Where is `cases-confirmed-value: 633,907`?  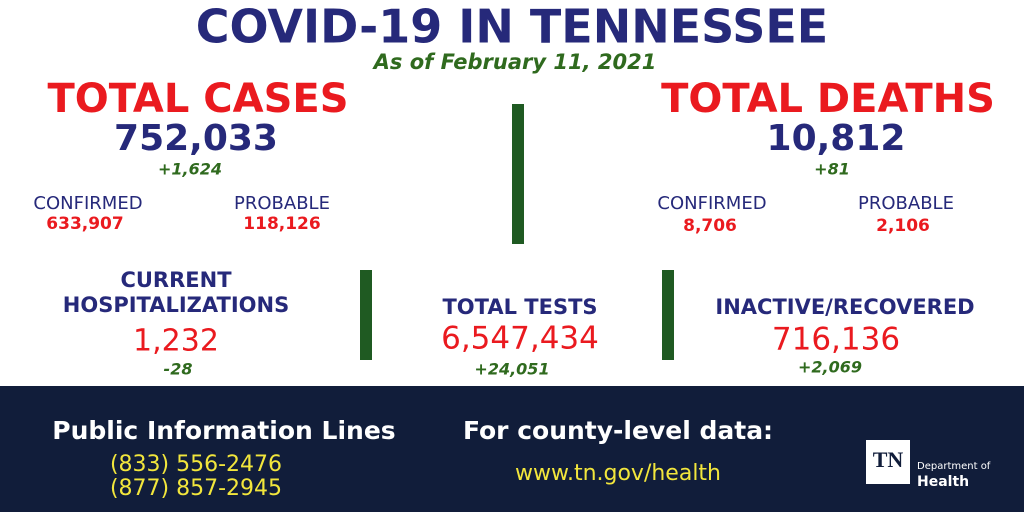 cases-confirmed-value: 633,907 is located at coordinates (84, 224).